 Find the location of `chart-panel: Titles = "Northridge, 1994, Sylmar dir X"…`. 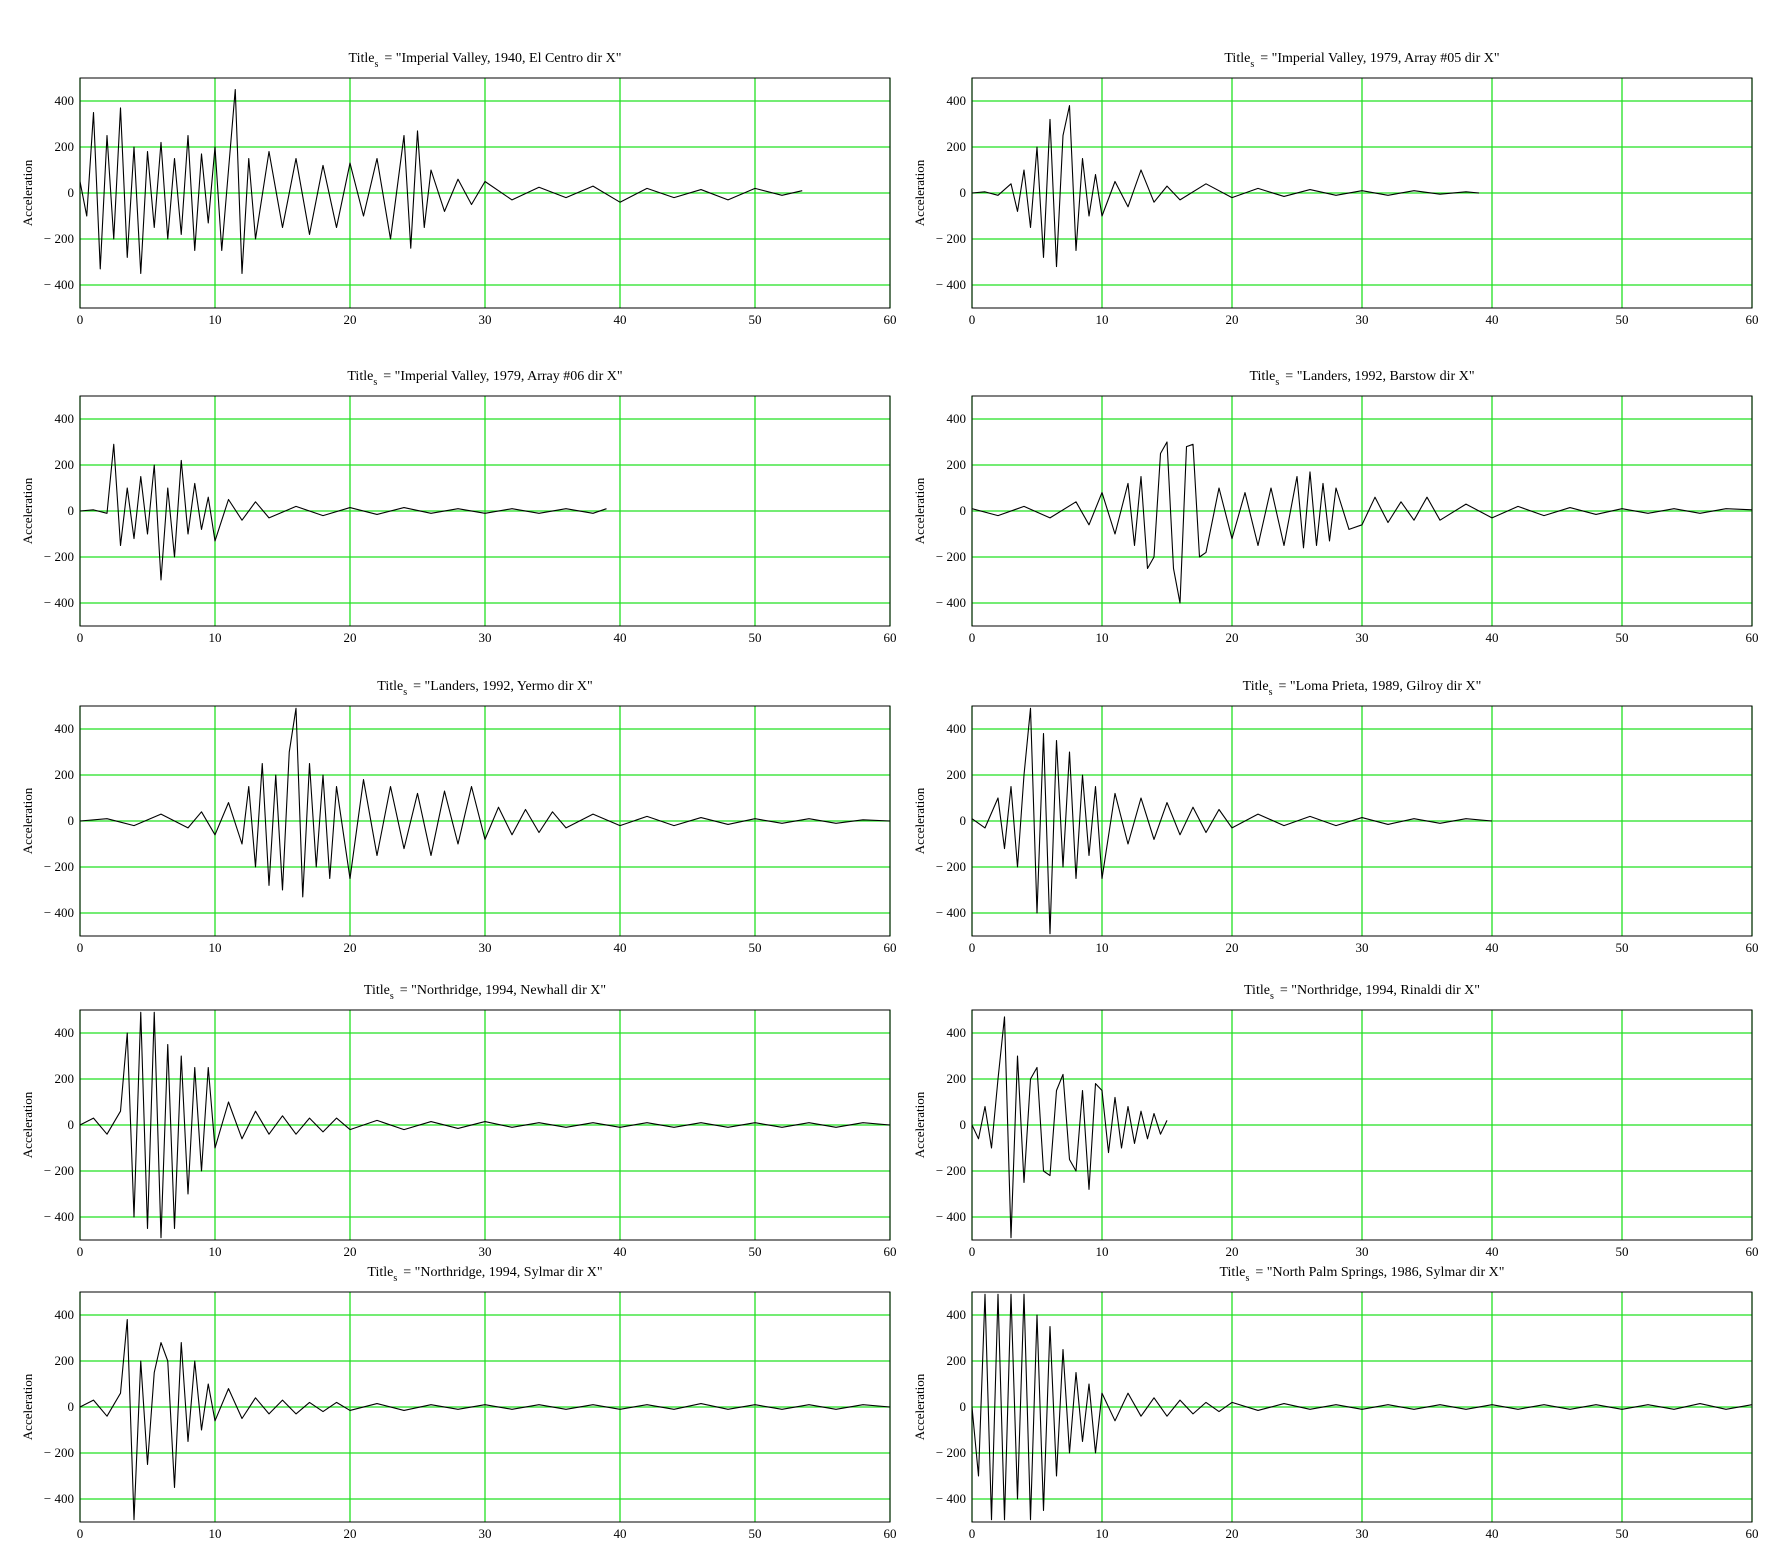

chart-panel: Titles = "Northridge, 1994, Sylmar dir X"… is located at coordinates (458, 1403).